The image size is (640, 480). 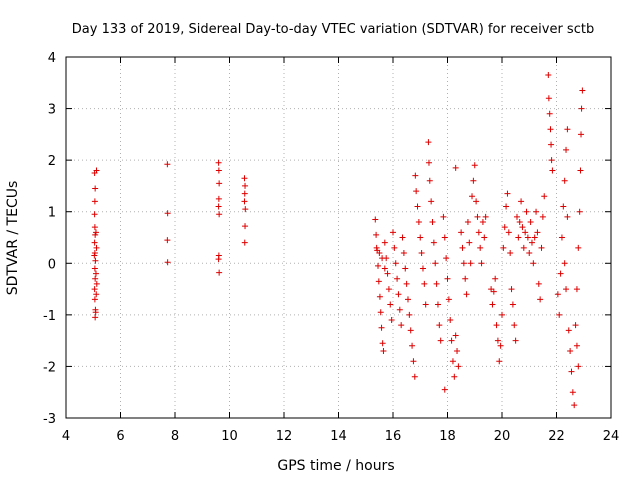 What do you see at coordinates (49, 239) in the screenshot?
I see `y-tick-labels: -3 -2 -1 0 1 2 3 4` at bounding box center [49, 239].